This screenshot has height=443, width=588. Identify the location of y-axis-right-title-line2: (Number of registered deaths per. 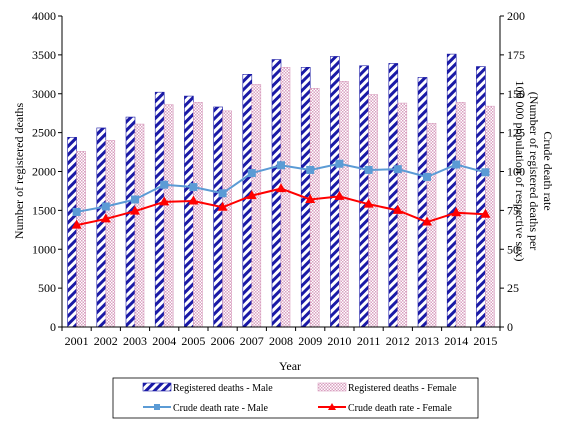
(534, 171).